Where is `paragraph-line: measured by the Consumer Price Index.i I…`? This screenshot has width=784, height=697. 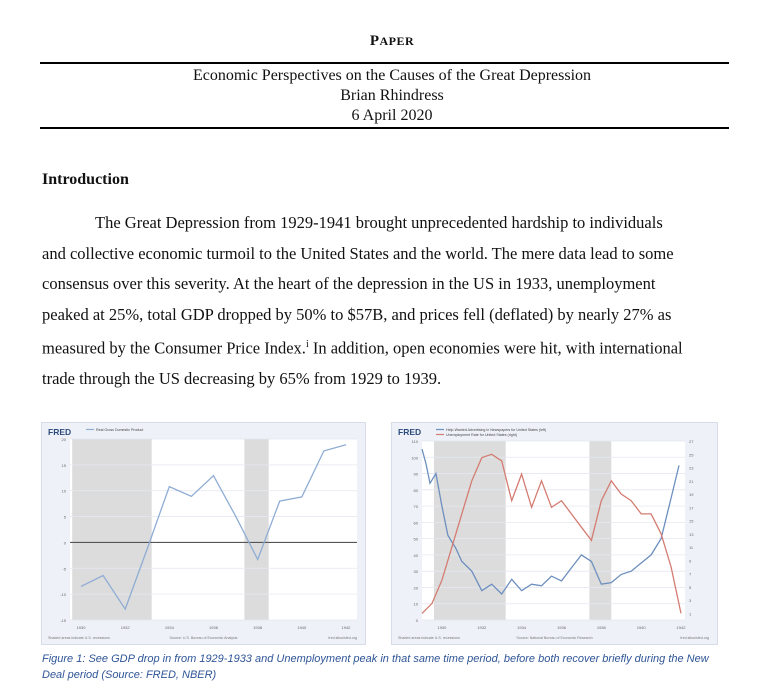
paragraph-line: measured by the Consumer Price Index.i I… is located at coordinates (387, 347).